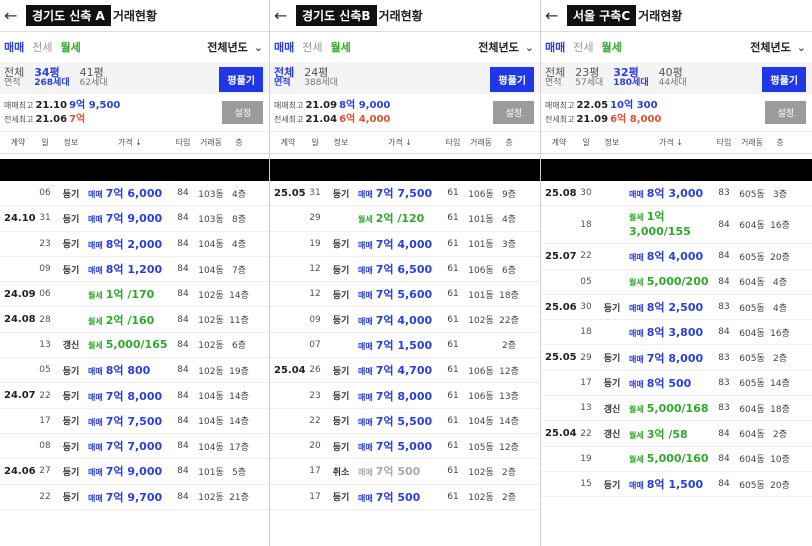 This screenshot has height=546, width=812. I want to click on table-row: 17 등기 매매 7억 7,500 84 104동 14층, so click(134, 421).